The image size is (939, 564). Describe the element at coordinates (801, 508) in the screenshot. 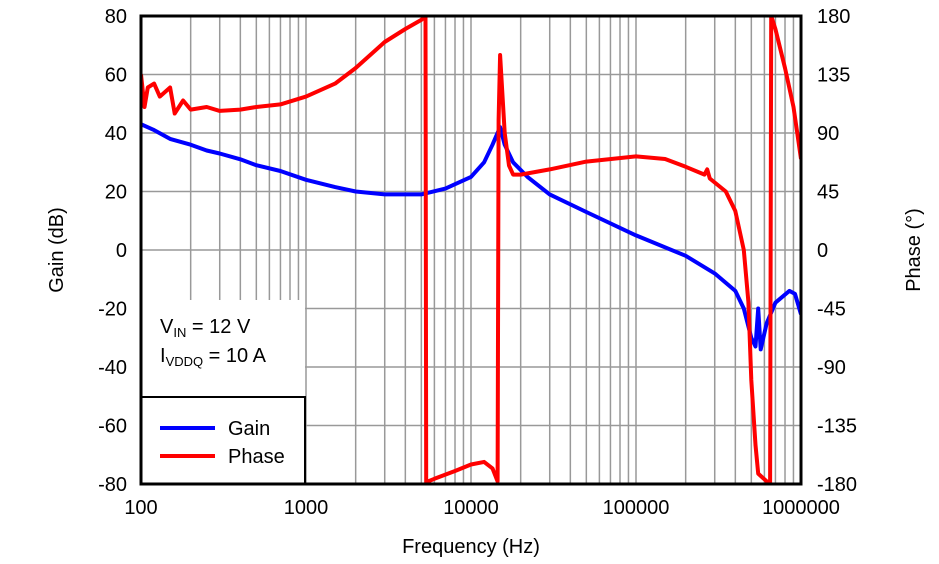

I see `x-tick-label: 1000000` at that location.